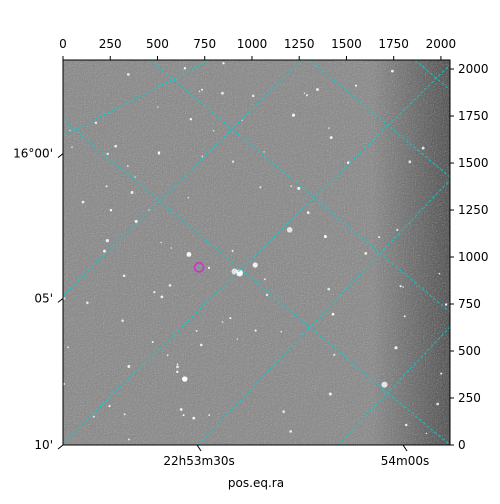 The height and width of the screenshot is (504, 500). I want to click on y-tick-label: 1000, so click(473, 257).